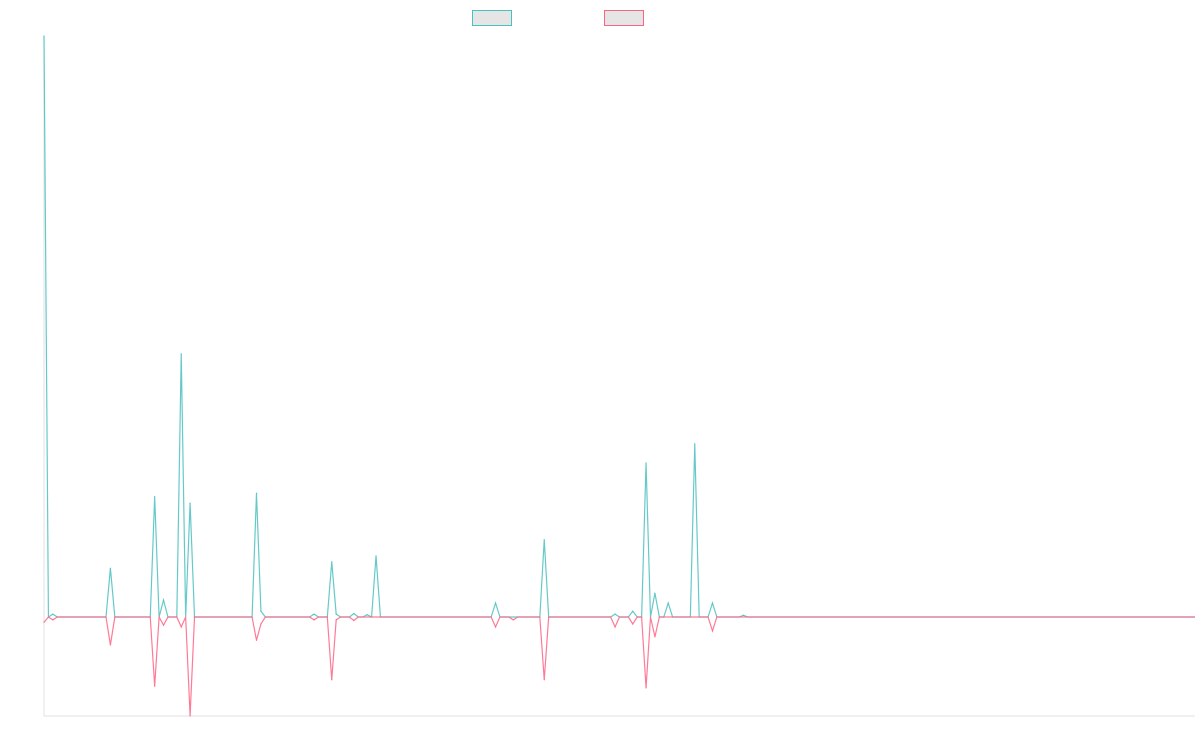  What do you see at coordinates (619, 665) in the screenshot?
I see `series-2-line` at bounding box center [619, 665].